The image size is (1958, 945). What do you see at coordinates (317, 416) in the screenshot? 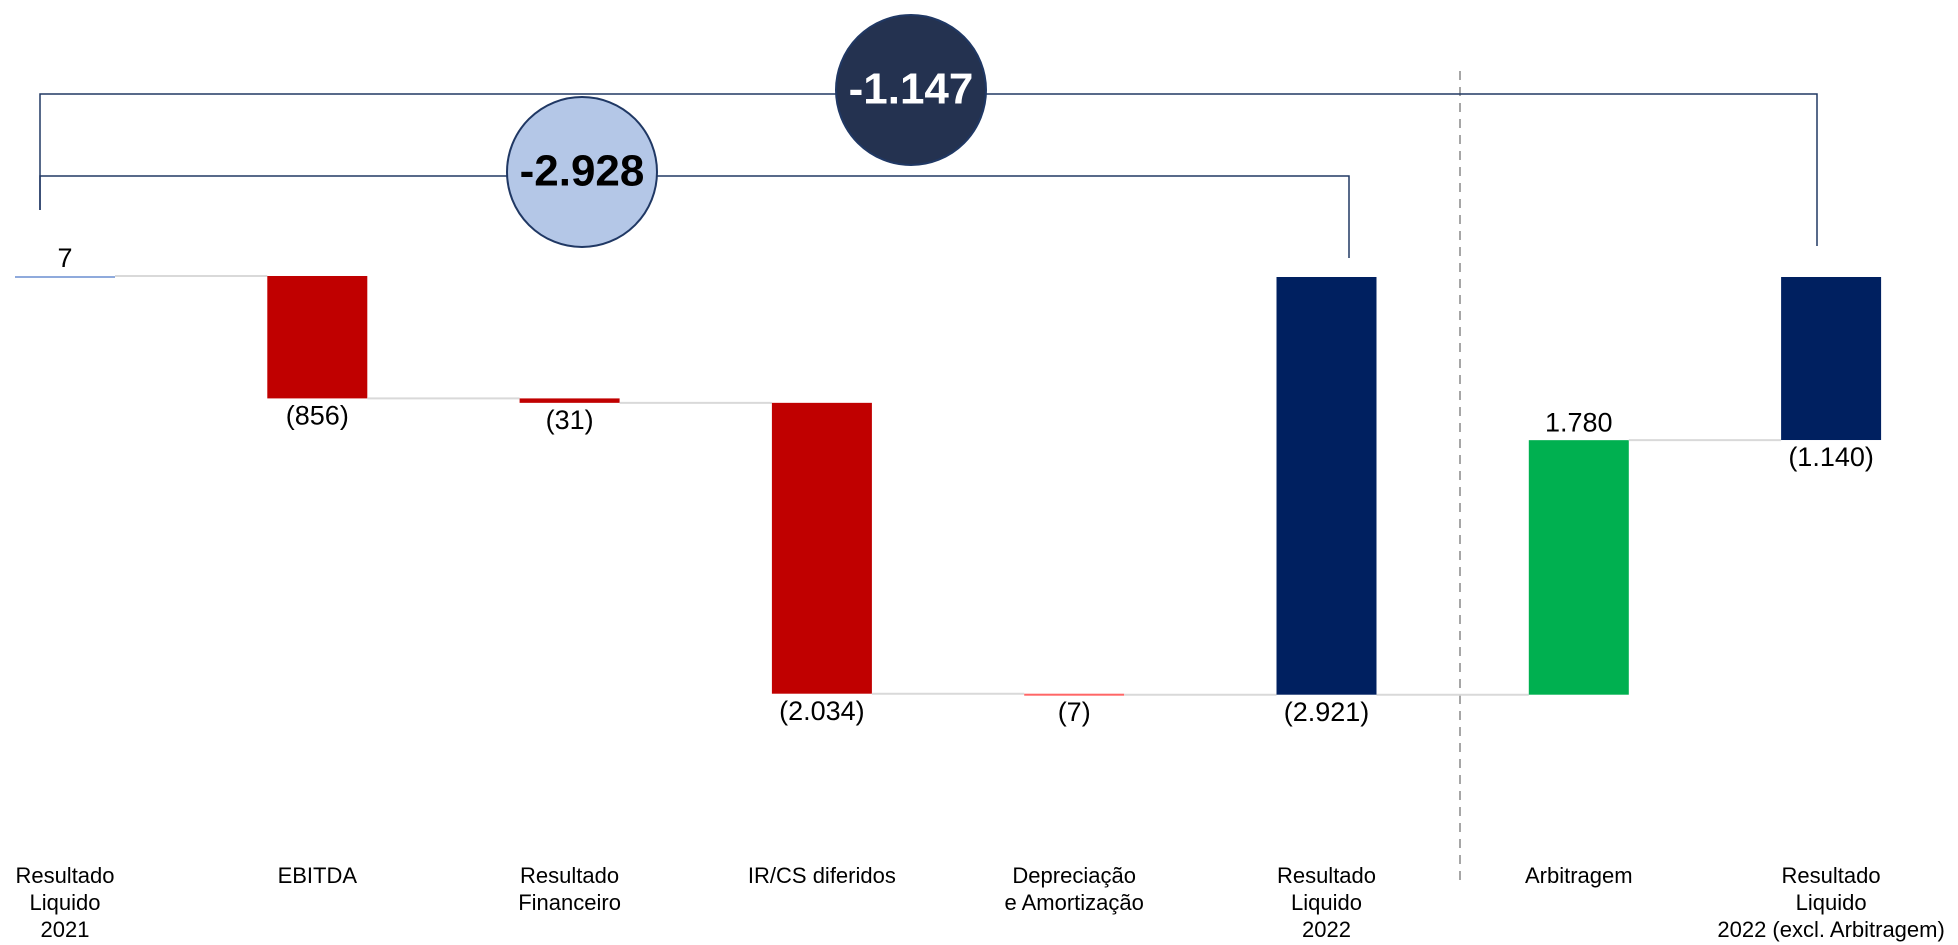
I see `value-label: (856)` at bounding box center [317, 416].